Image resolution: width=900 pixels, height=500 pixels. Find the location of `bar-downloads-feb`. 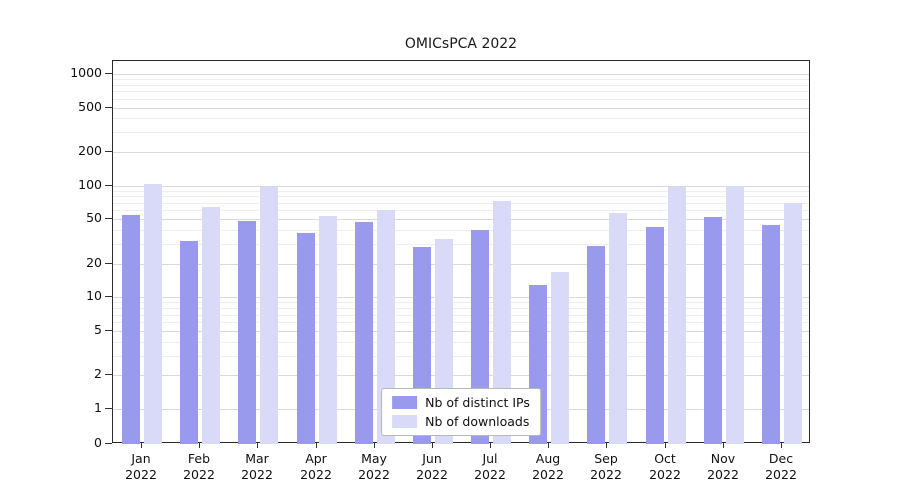

bar-downloads-feb is located at coordinates (211, 325).